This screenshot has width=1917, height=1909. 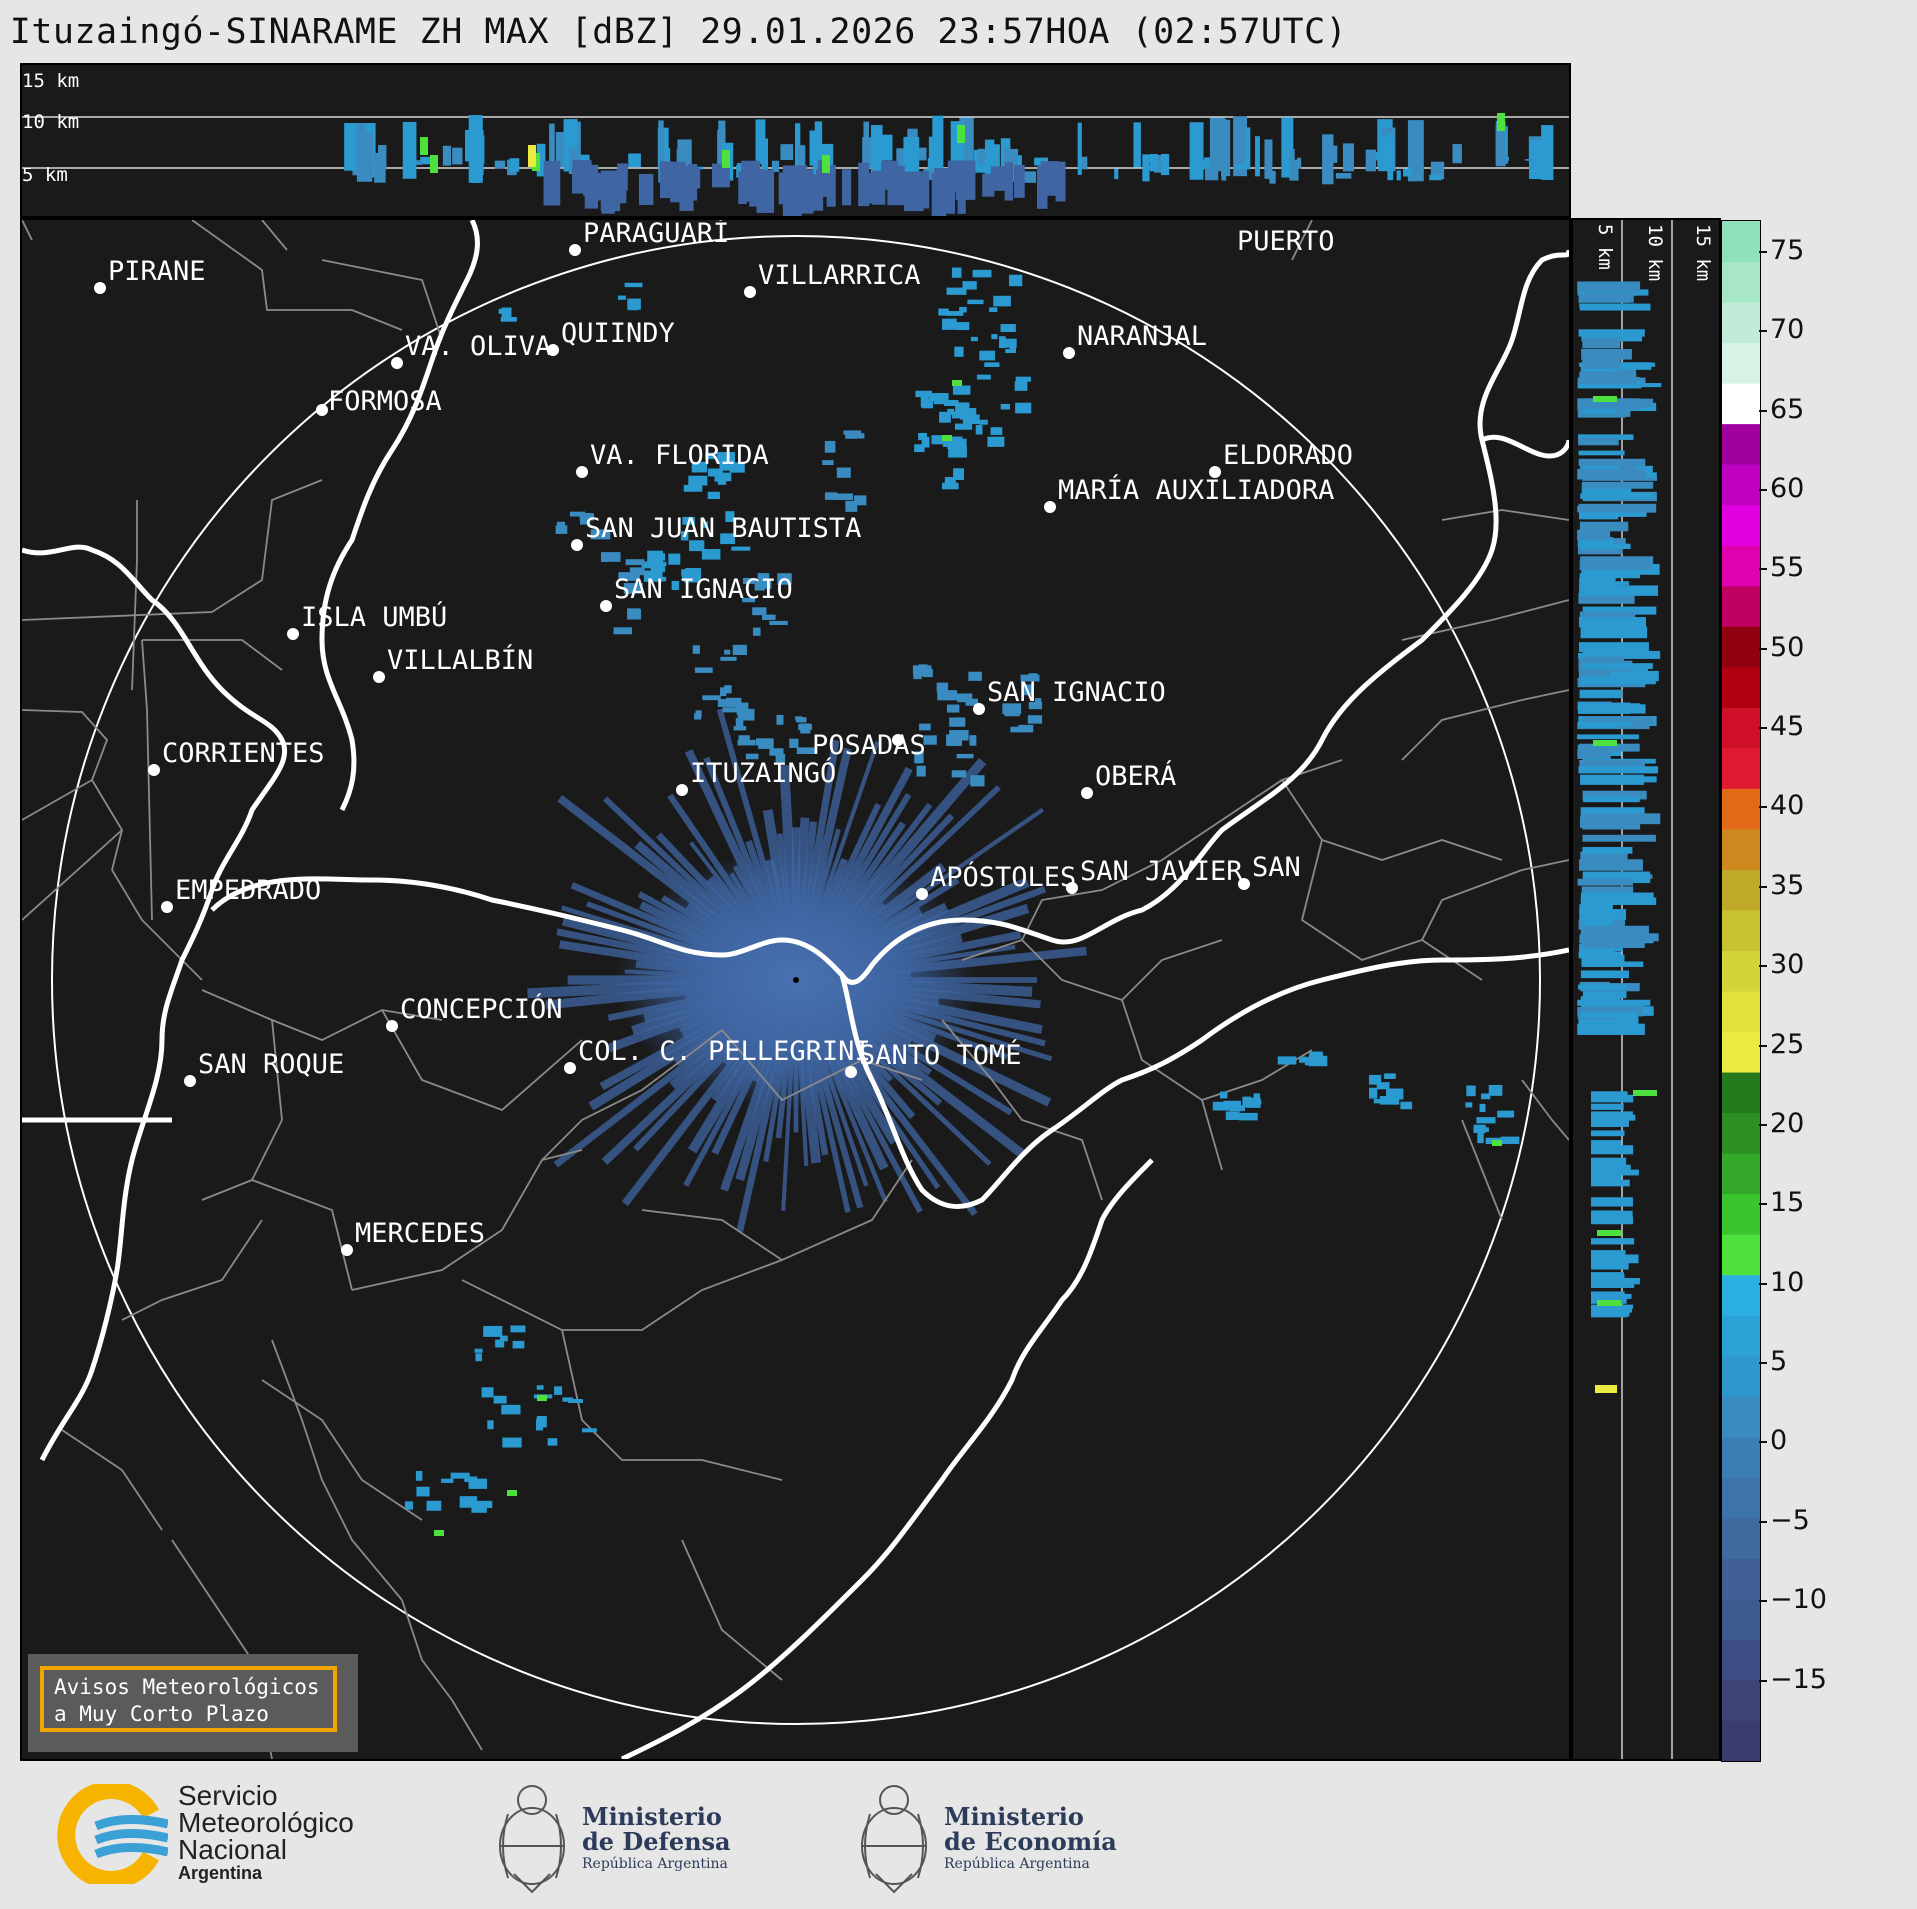 I want to click on colorbar-tick-label: 35, so click(x=1787, y=885).